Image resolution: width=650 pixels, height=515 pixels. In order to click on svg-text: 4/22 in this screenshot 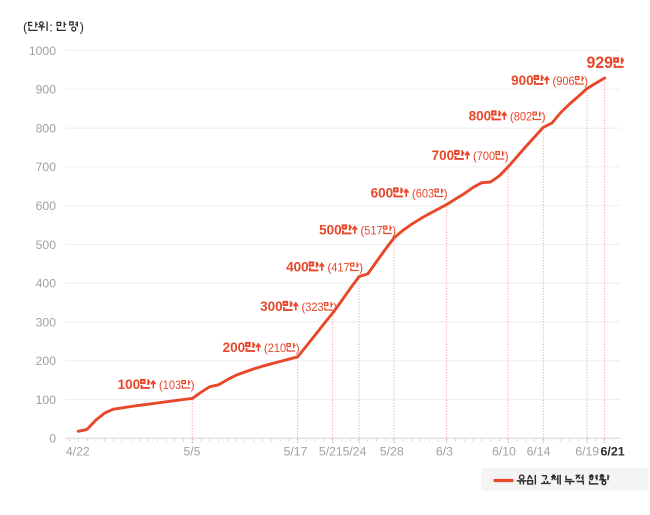, I will do `click(78, 452)`.